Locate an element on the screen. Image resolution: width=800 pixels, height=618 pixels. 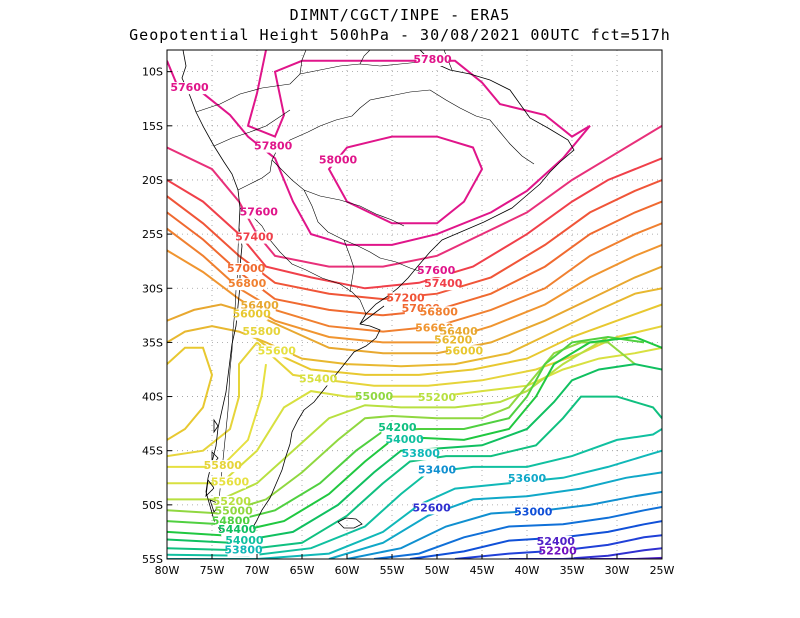
y-tick-label: 15S is located at coordinates (152, 126).